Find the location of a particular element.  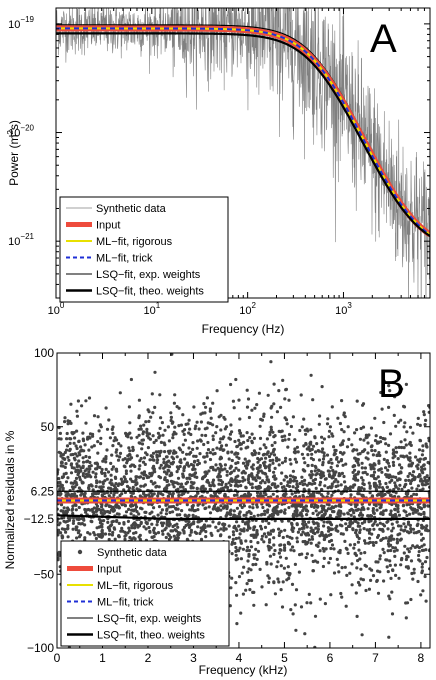

panel-b-xlabel: Frequency (kHz) is located at coordinates (243, 670).